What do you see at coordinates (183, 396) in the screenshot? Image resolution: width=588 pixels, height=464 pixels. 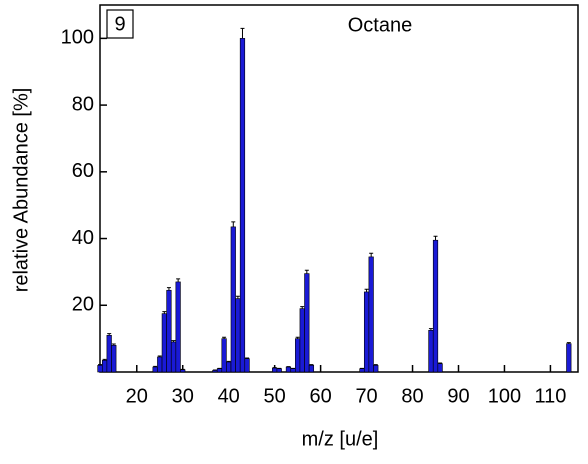 I see `x-tick-label: 30` at bounding box center [183, 396].